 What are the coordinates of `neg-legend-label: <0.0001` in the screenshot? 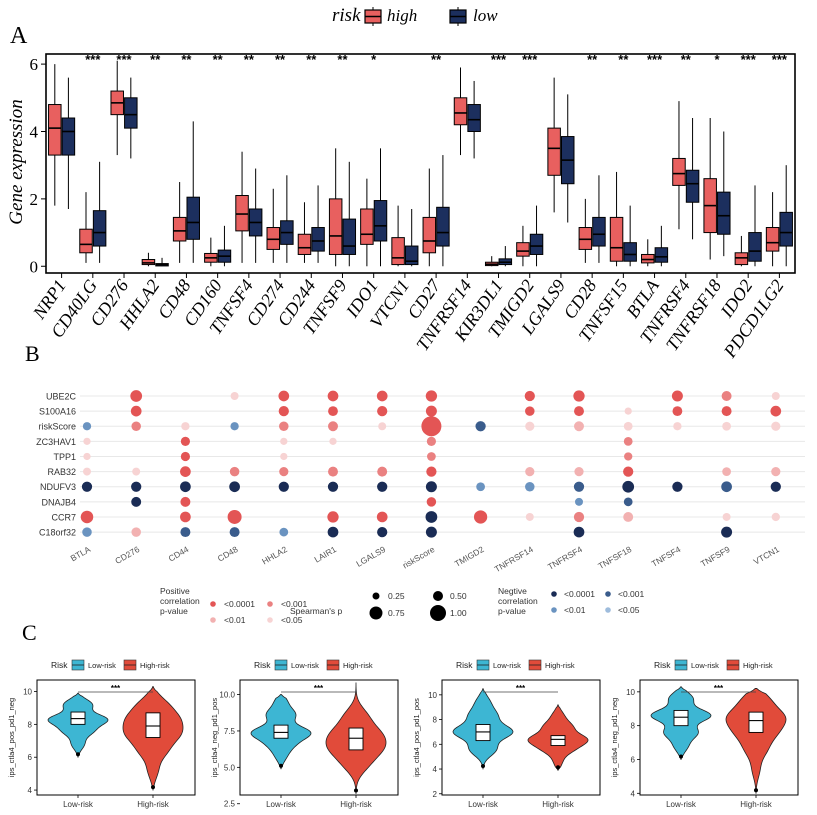 It's located at (579, 594).